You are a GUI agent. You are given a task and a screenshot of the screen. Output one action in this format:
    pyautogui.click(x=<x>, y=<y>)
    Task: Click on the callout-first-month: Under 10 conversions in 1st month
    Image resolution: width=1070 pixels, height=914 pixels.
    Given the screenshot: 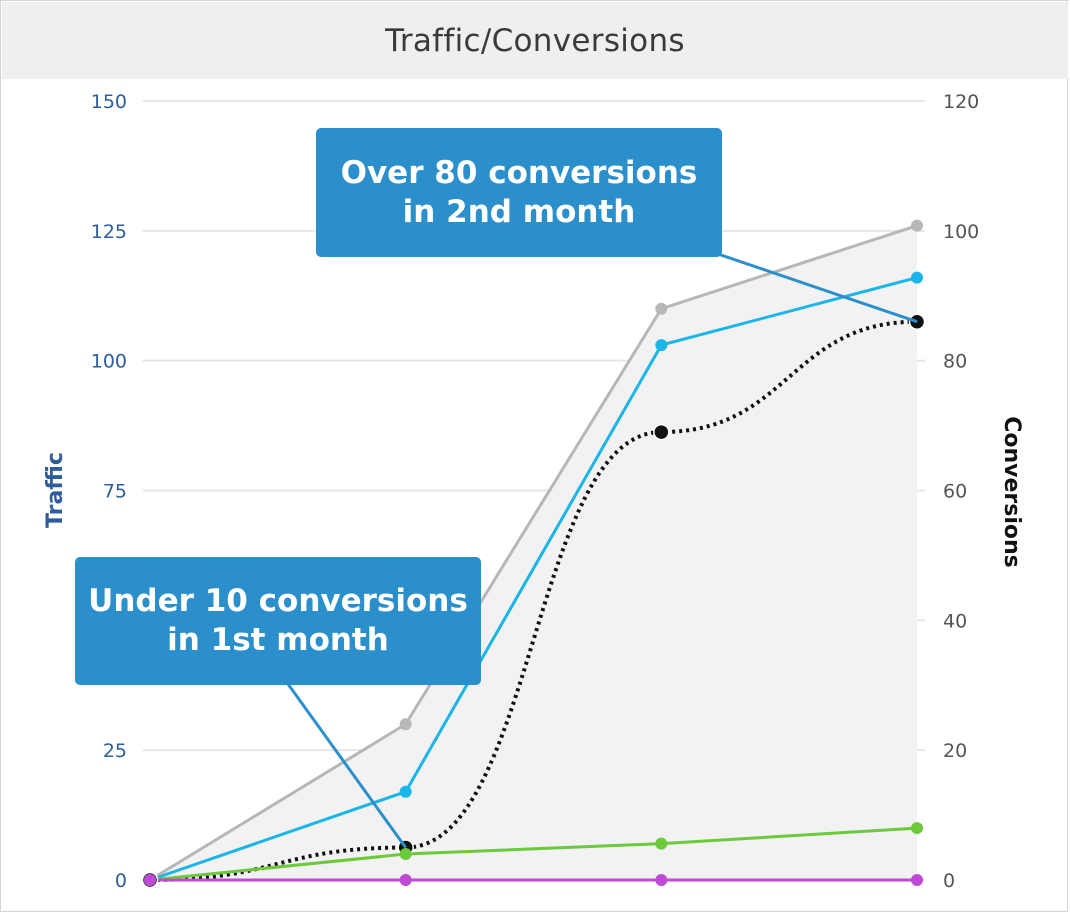 What is the action you would take?
    pyautogui.click(x=278, y=621)
    